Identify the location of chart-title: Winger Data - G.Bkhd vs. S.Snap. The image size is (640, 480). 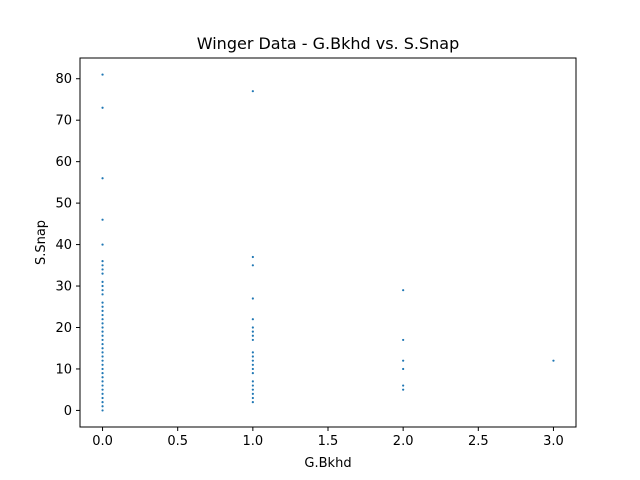
(328, 43).